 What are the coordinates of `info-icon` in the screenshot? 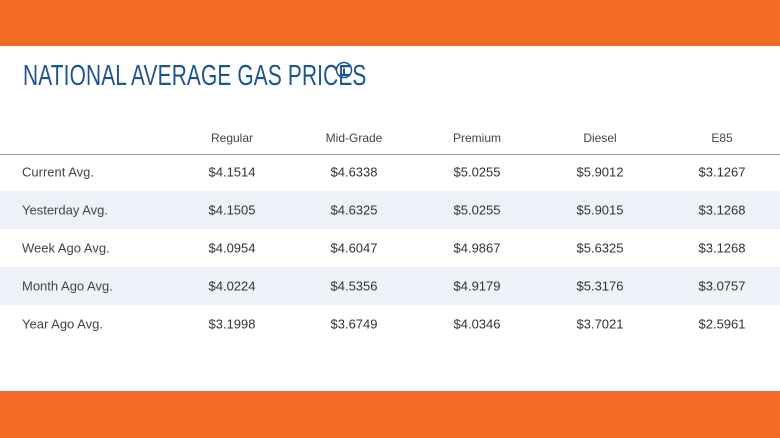 It's located at (344, 70).